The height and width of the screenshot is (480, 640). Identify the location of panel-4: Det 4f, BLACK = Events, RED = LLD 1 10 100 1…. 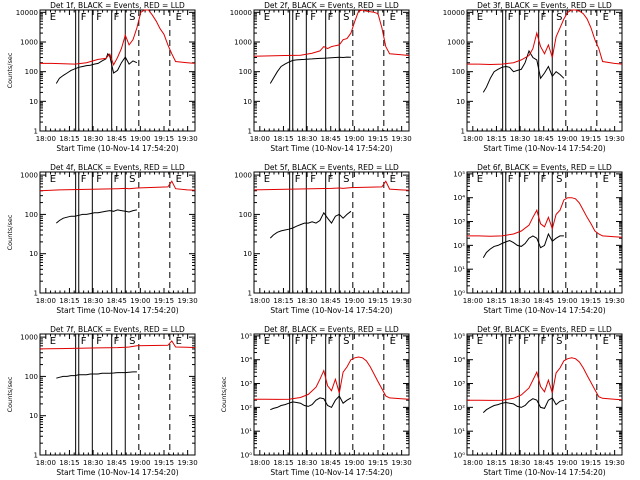
(102, 239).